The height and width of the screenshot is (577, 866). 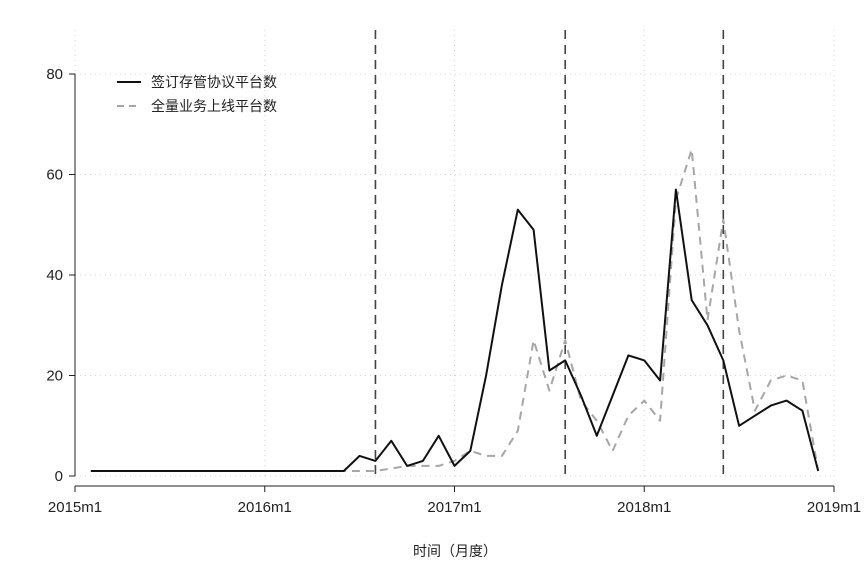 What do you see at coordinates (54, 275) in the screenshot?
I see `y-tick-label: 40` at bounding box center [54, 275].